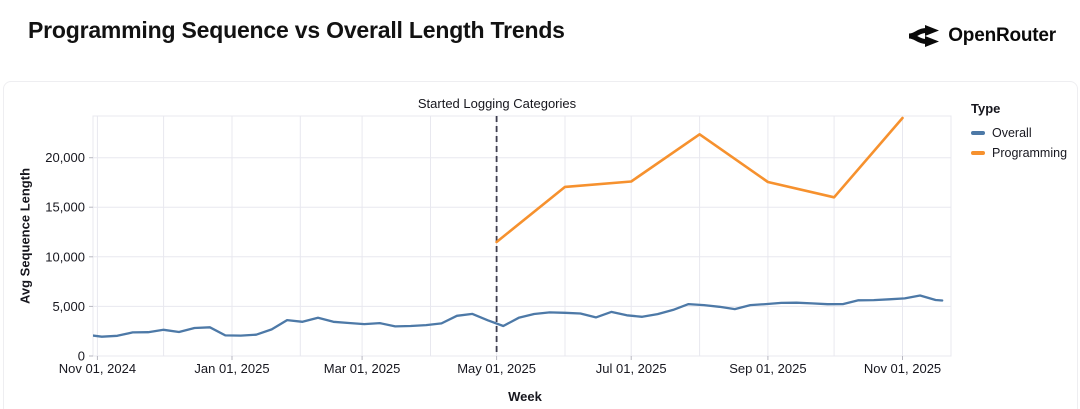 The height and width of the screenshot is (409, 1080). I want to click on legend-label: Overall, so click(1012, 133).